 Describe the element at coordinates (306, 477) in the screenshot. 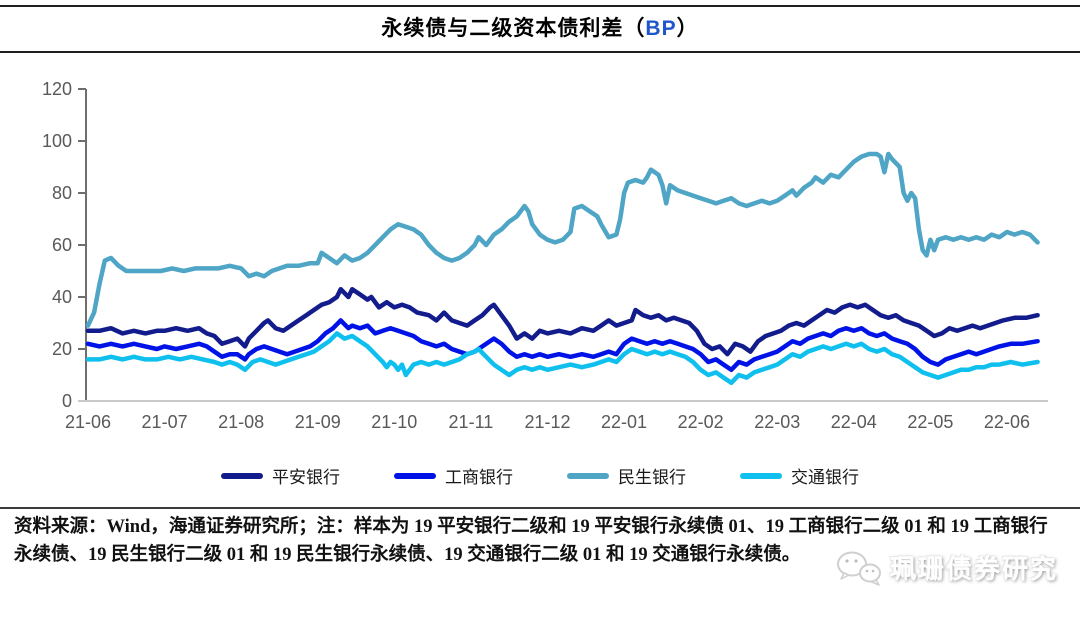

I see `legend-label: 平安银行` at that location.